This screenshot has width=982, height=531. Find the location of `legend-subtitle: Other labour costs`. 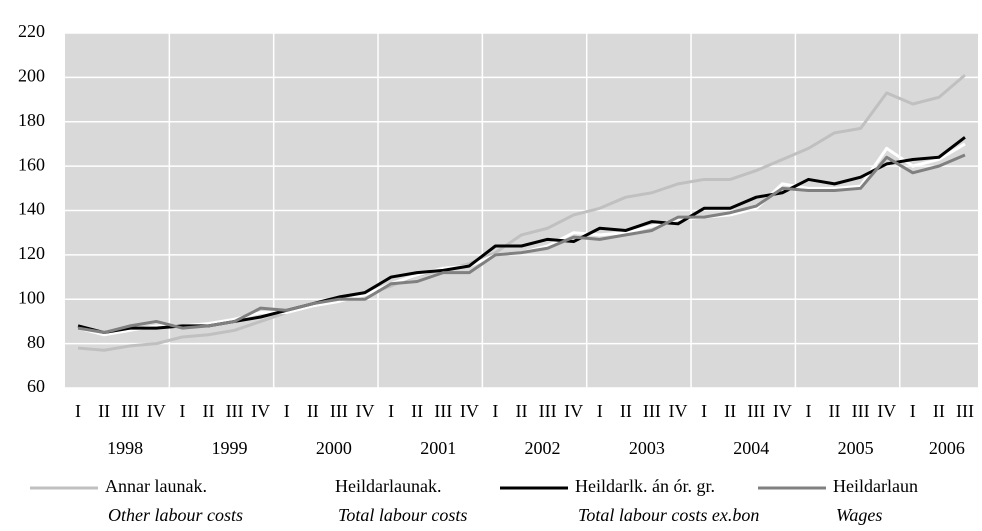

legend-subtitle: Other labour costs is located at coordinates (175, 515).